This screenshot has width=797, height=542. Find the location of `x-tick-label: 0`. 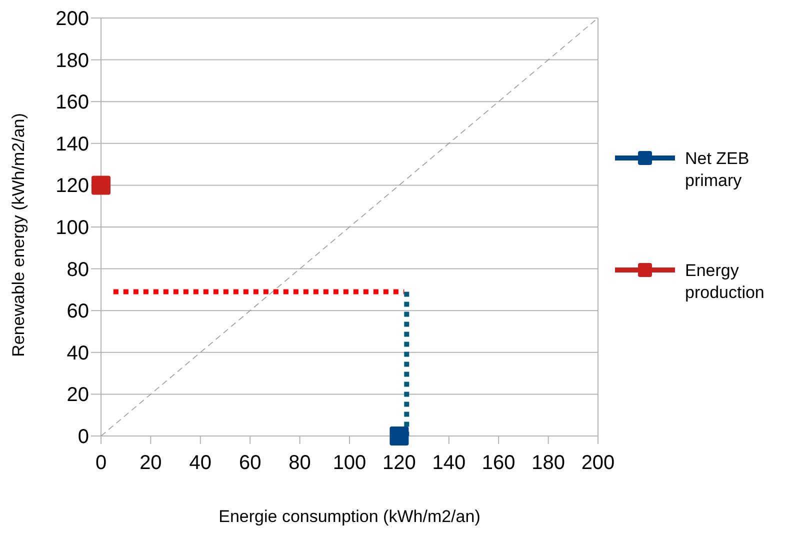

x-tick-label: 0 is located at coordinates (101, 463).